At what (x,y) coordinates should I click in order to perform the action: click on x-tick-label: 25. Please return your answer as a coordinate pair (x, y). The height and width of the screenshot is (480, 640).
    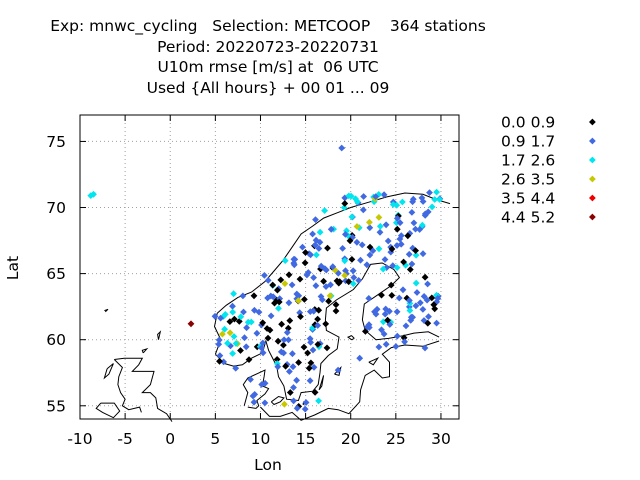
    Looking at the image, I should click on (396, 439).